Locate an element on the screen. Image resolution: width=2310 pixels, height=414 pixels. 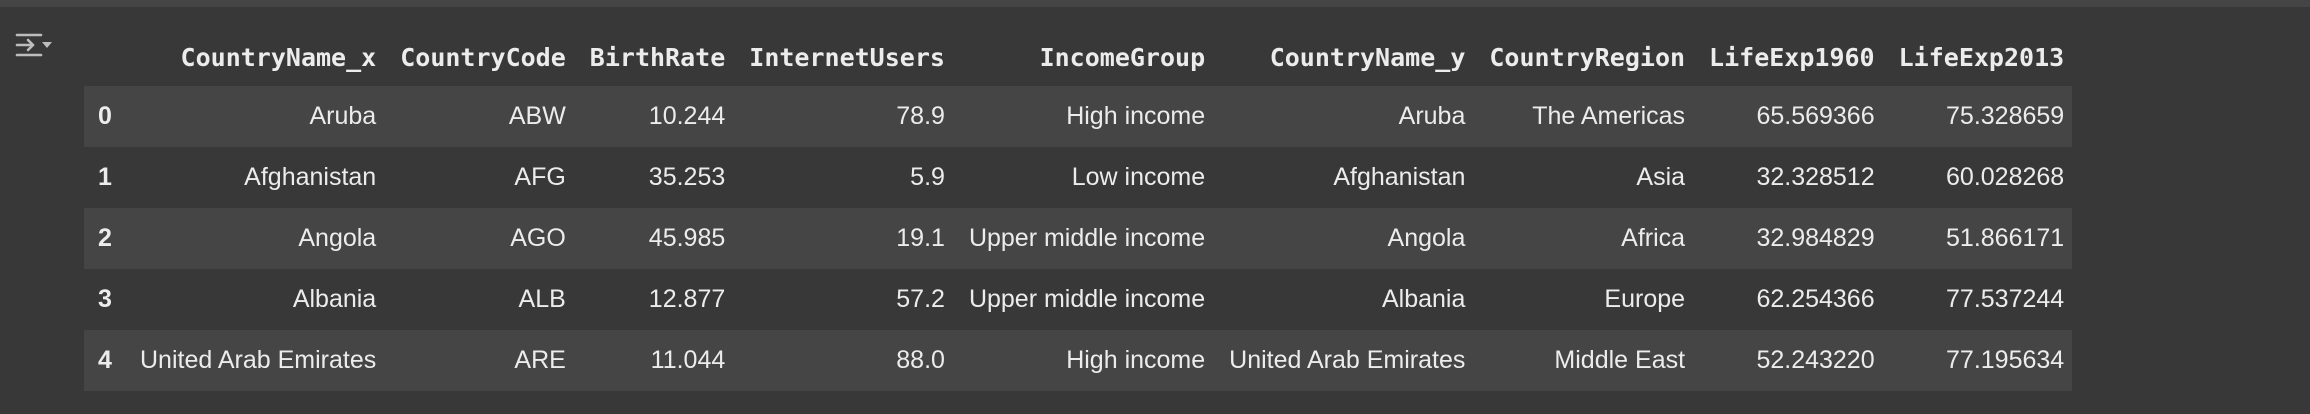
cell-countrycode: ABW is located at coordinates (537, 116).